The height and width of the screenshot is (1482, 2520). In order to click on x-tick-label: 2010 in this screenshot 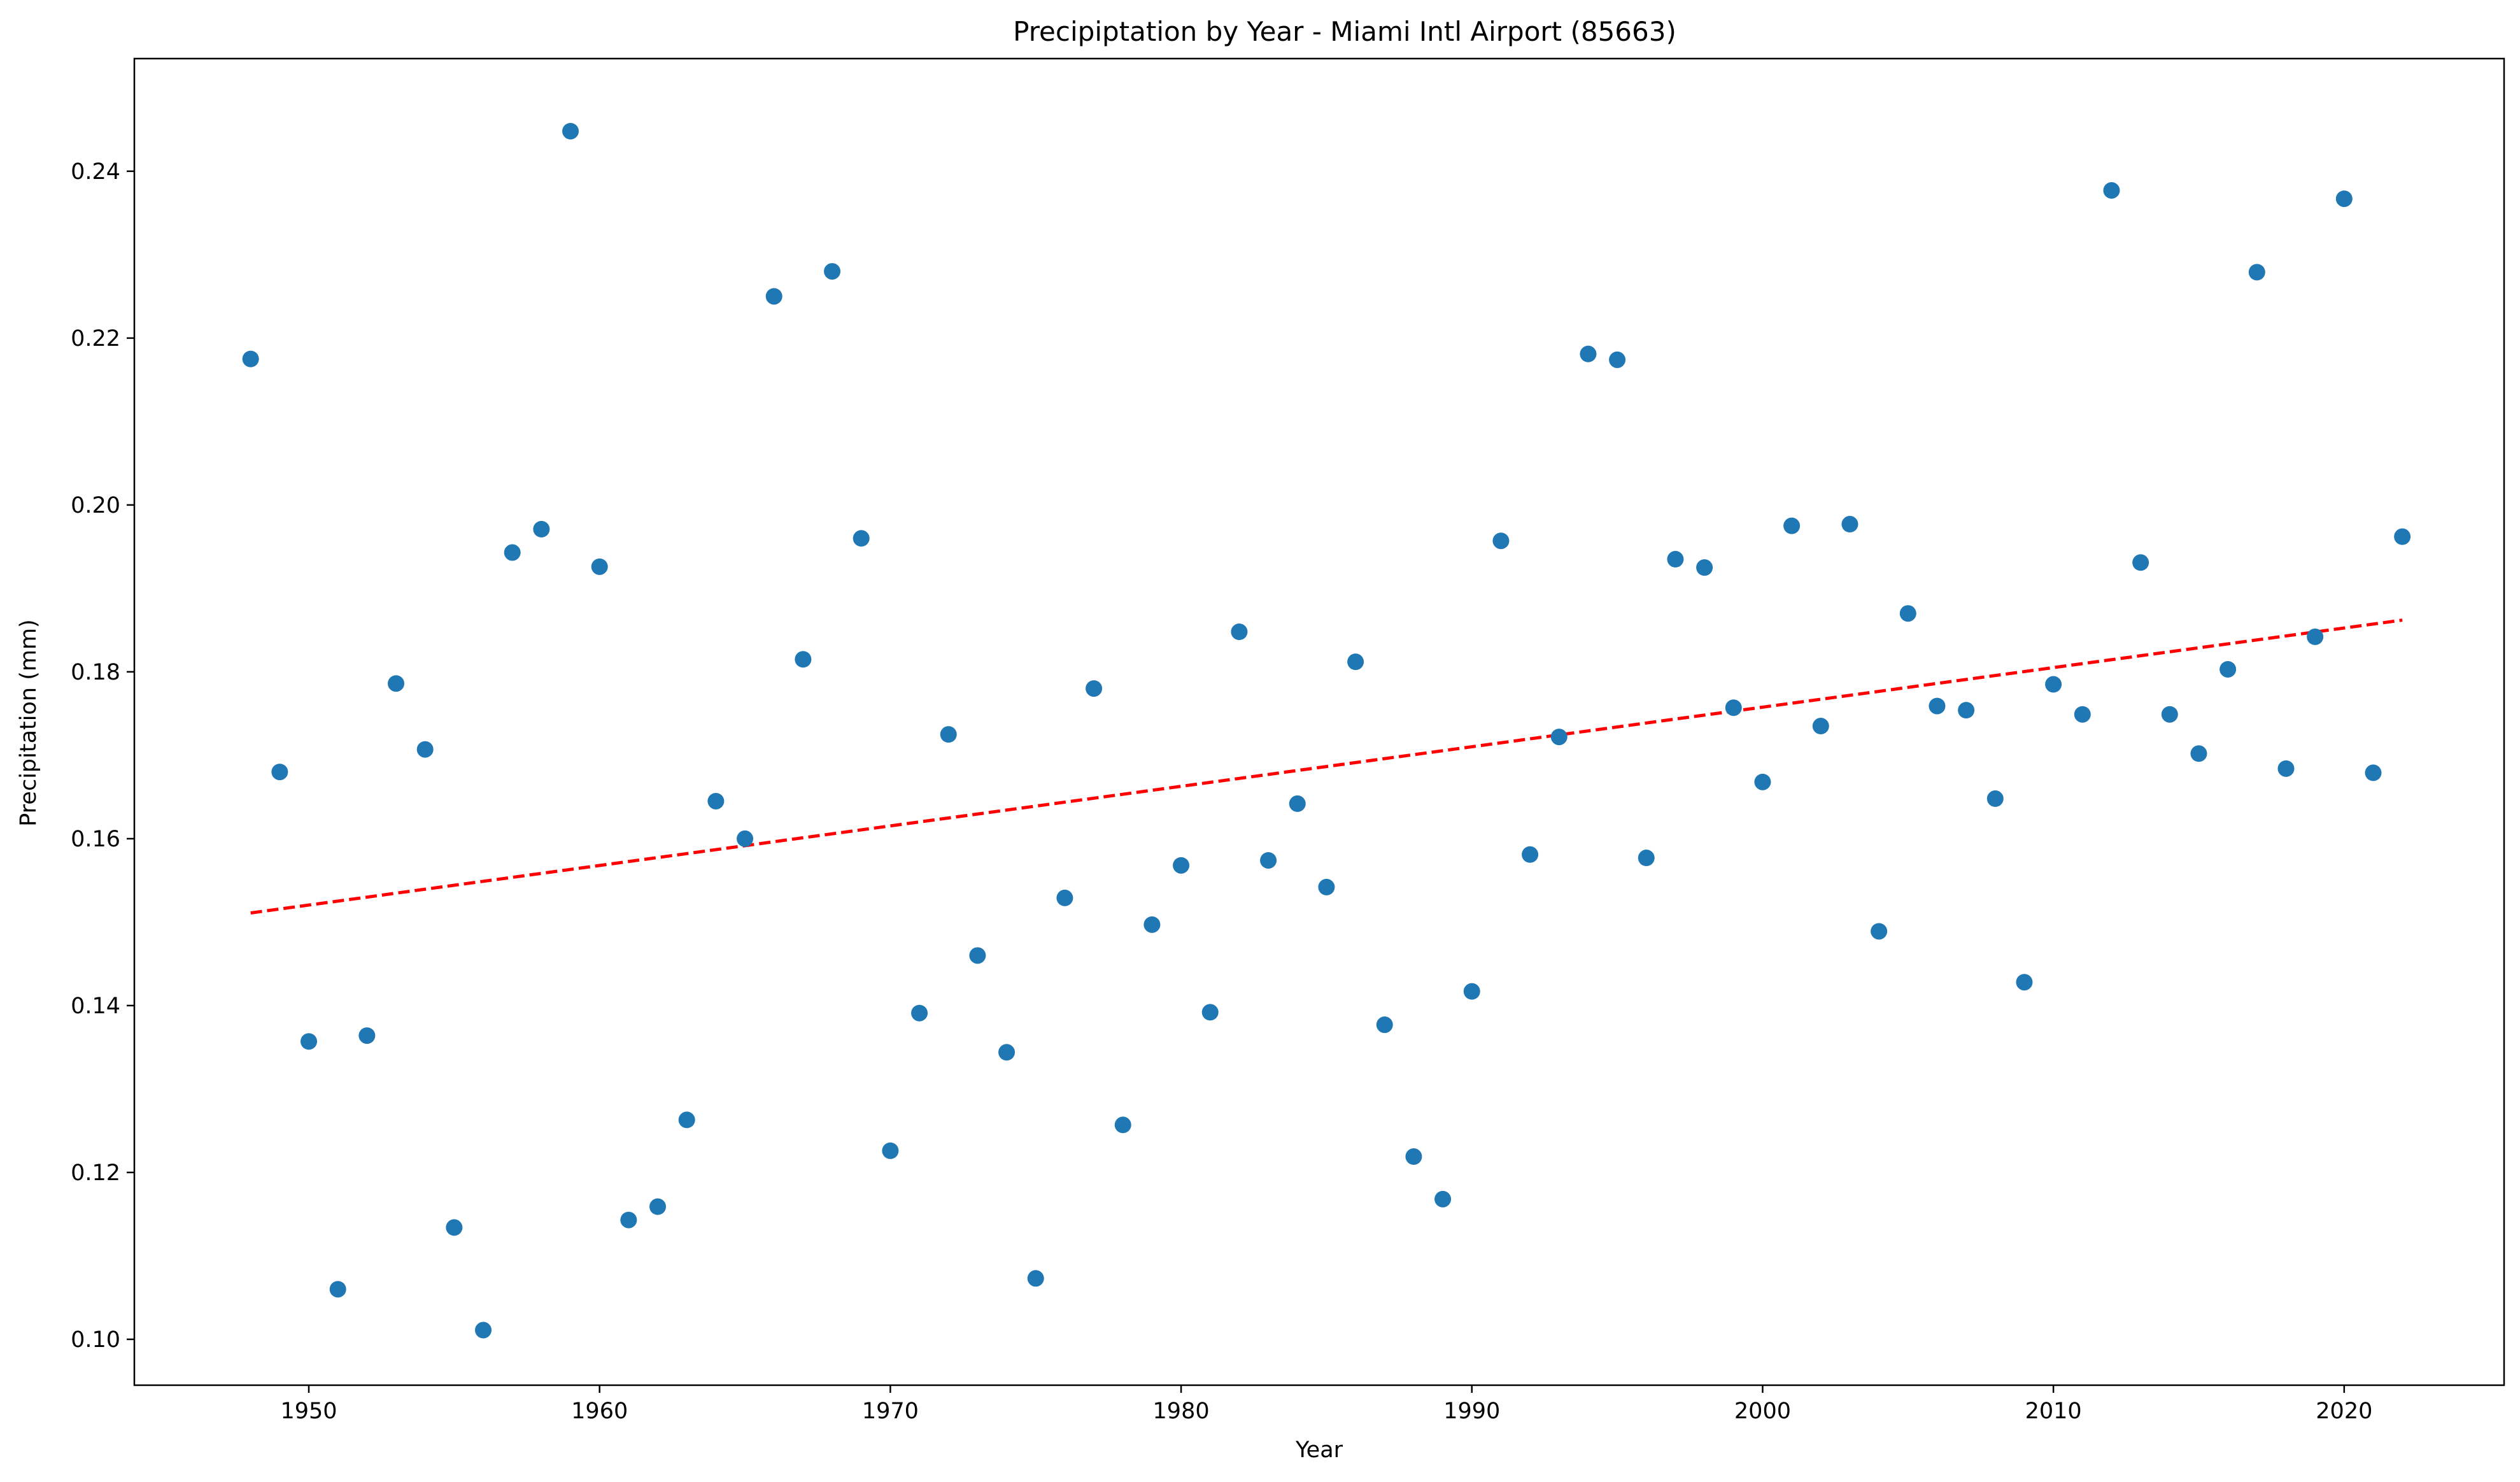, I will do `click(2053, 1411)`.